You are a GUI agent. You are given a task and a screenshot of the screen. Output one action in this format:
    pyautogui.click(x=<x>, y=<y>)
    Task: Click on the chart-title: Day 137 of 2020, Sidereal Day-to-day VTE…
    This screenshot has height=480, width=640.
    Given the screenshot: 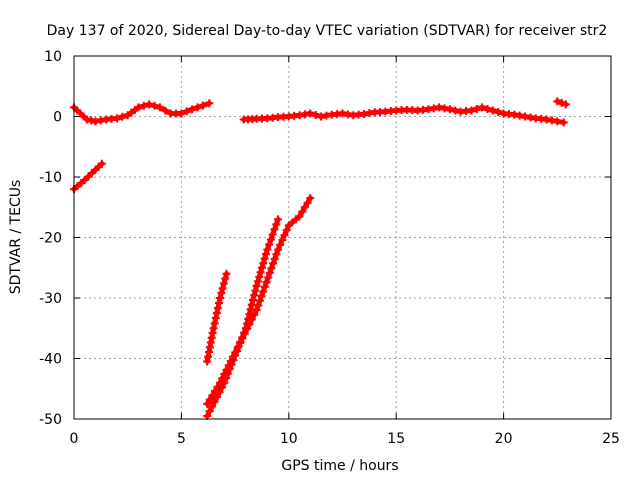 What is the action you would take?
    pyautogui.click(x=327, y=31)
    